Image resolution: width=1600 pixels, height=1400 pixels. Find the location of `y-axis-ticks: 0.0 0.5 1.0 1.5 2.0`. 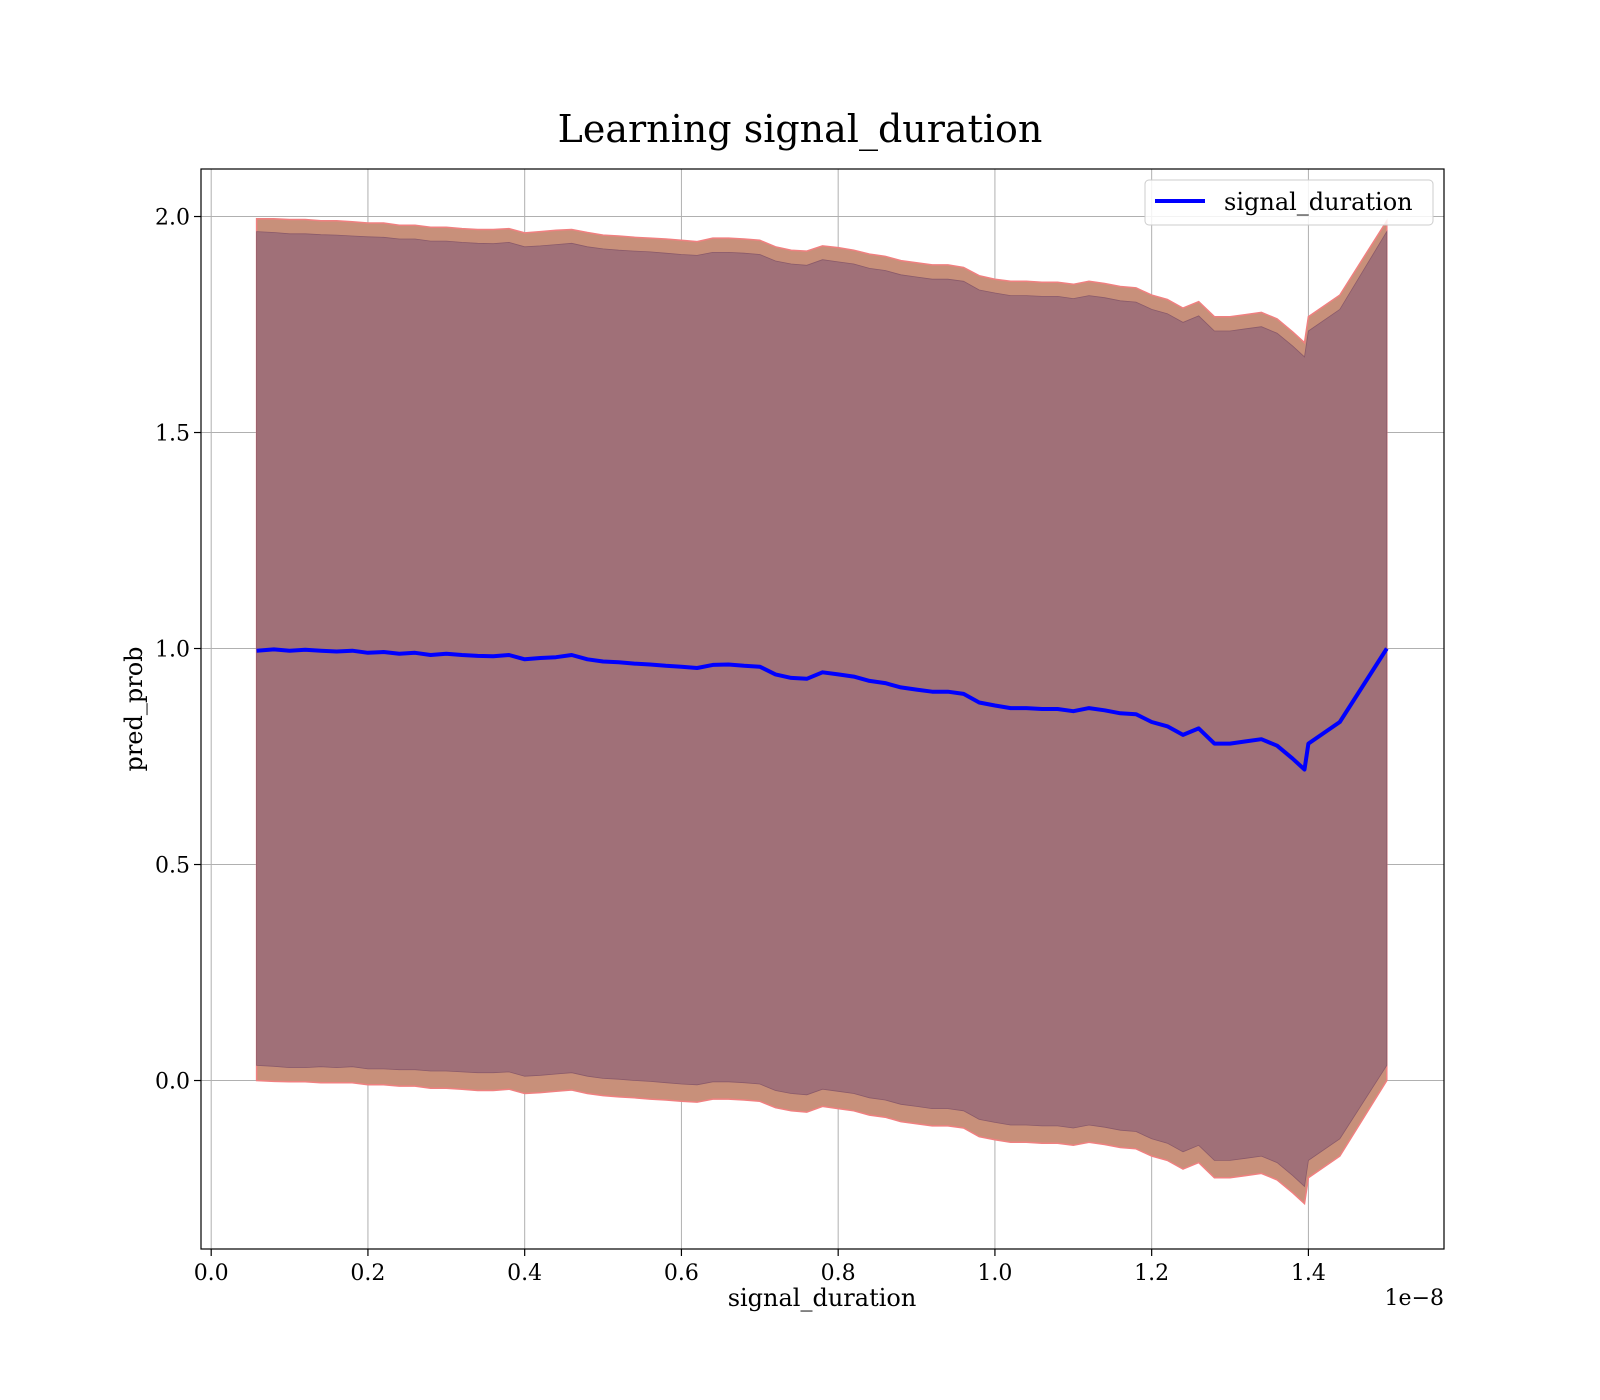

y-axis-ticks: 0.0 0.5 1.0 1.5 2.0 is located at coordinates (178, 650).